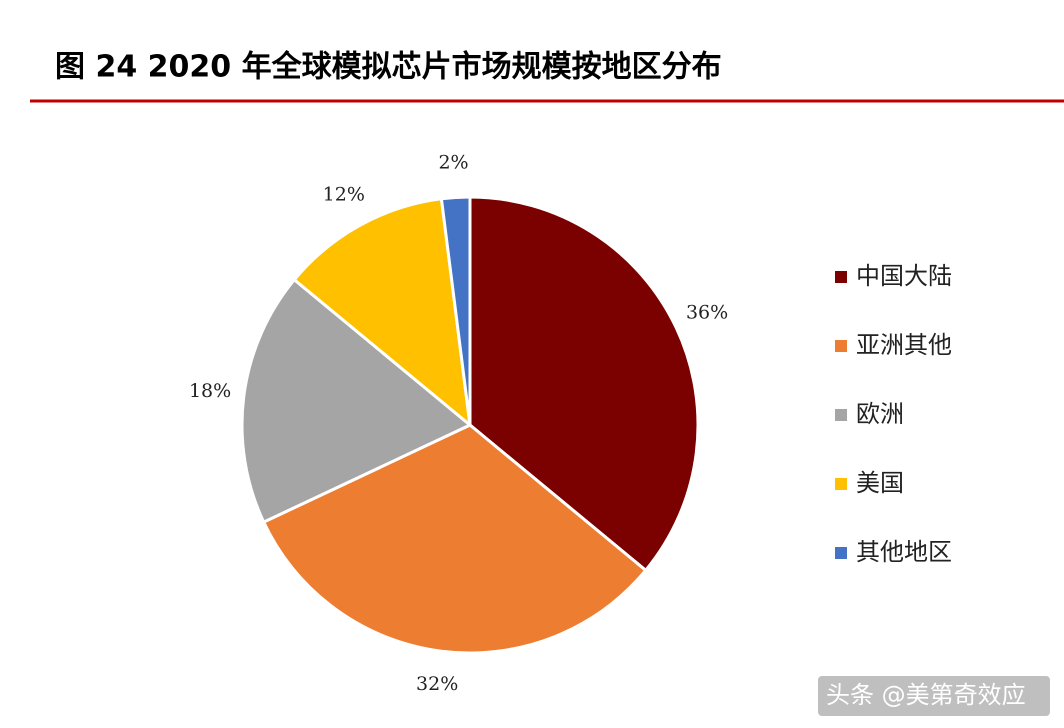 The image size is (1064, 728). What do you see at coordinates (344, 194) in the screenshot?
I see `value-label: 12%` at bounding box center [344, 194].